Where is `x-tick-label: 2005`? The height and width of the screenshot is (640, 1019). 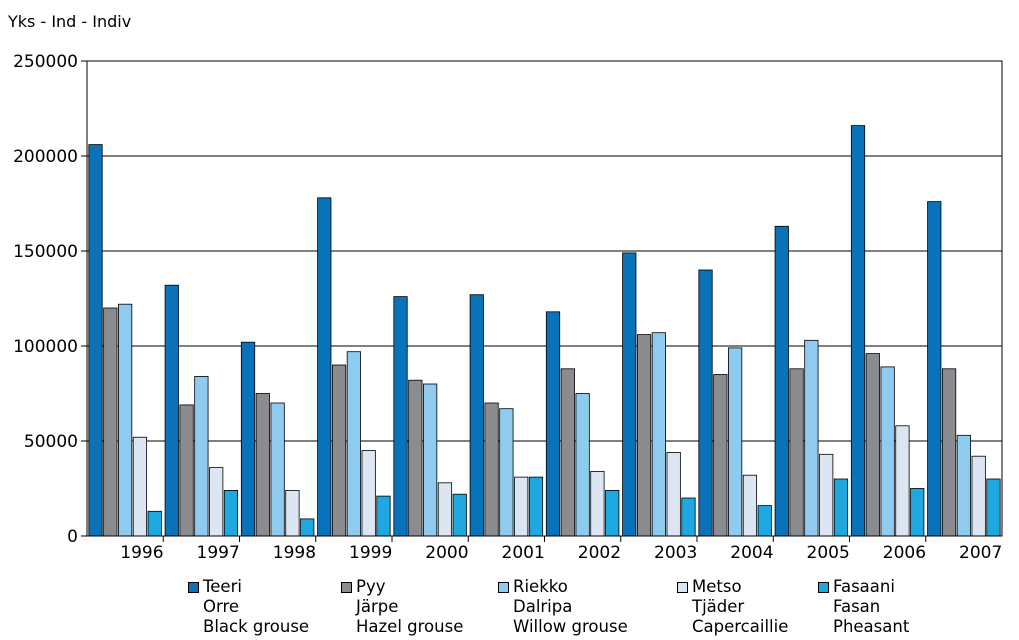
x-tick-label: 2005 is located at coordinates (828, 553).